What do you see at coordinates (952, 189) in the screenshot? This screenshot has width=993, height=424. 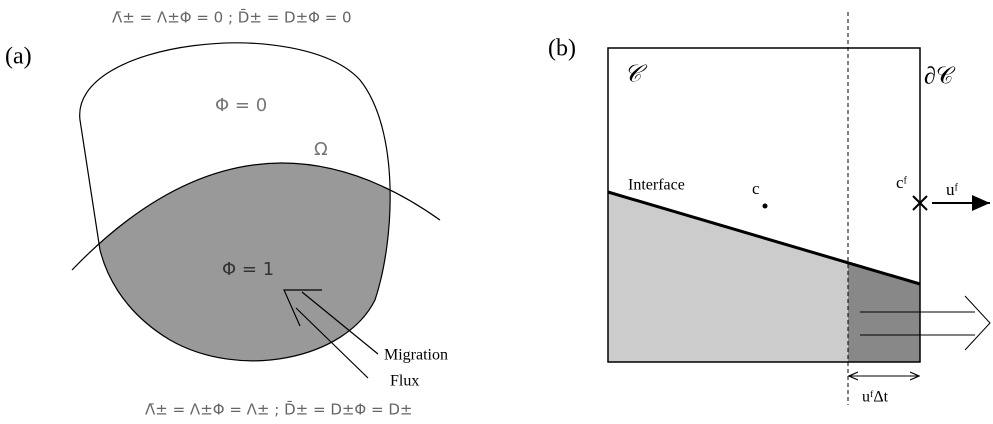 I see `velocity-label: uᶠ` at bounding box center [952, 189].